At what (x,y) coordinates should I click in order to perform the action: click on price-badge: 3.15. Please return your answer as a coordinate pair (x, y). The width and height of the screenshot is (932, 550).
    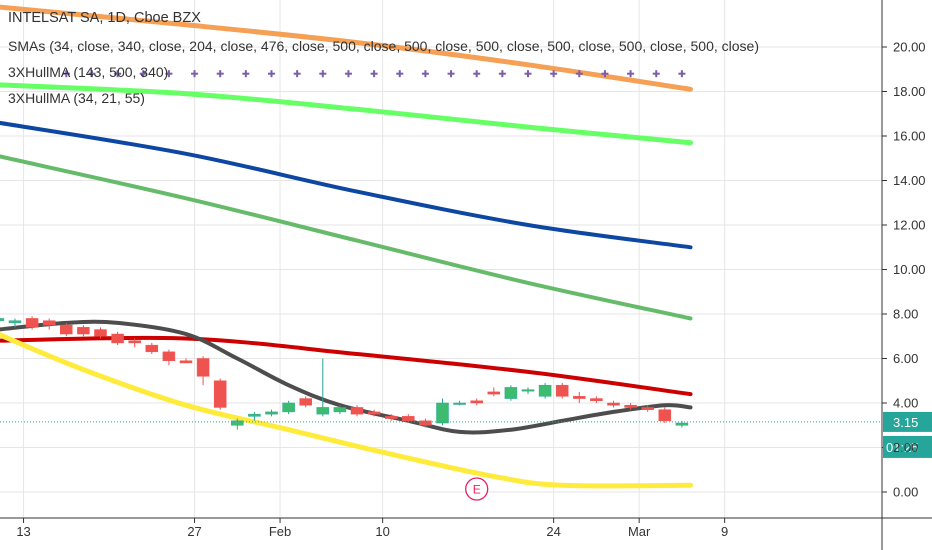
    Looking at the image, I should click on (907, 421).